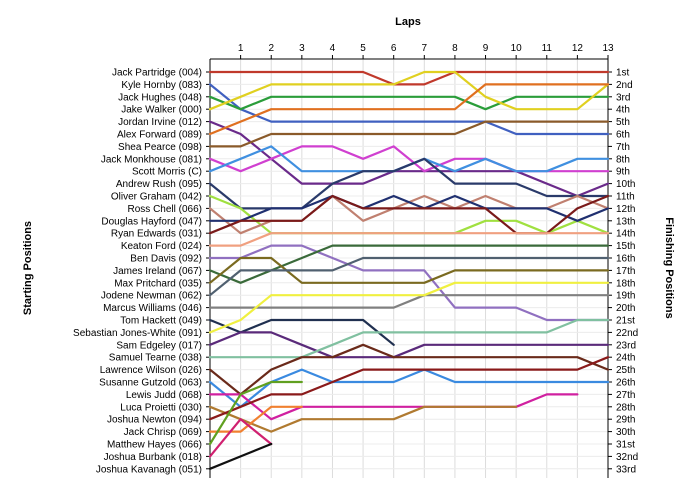 This screenshot has width=700, height=495. What do you see at coordinates (626, 345) in the screenshot?
I see `finishing-label: 23rd` at bounding box center [626, 345].